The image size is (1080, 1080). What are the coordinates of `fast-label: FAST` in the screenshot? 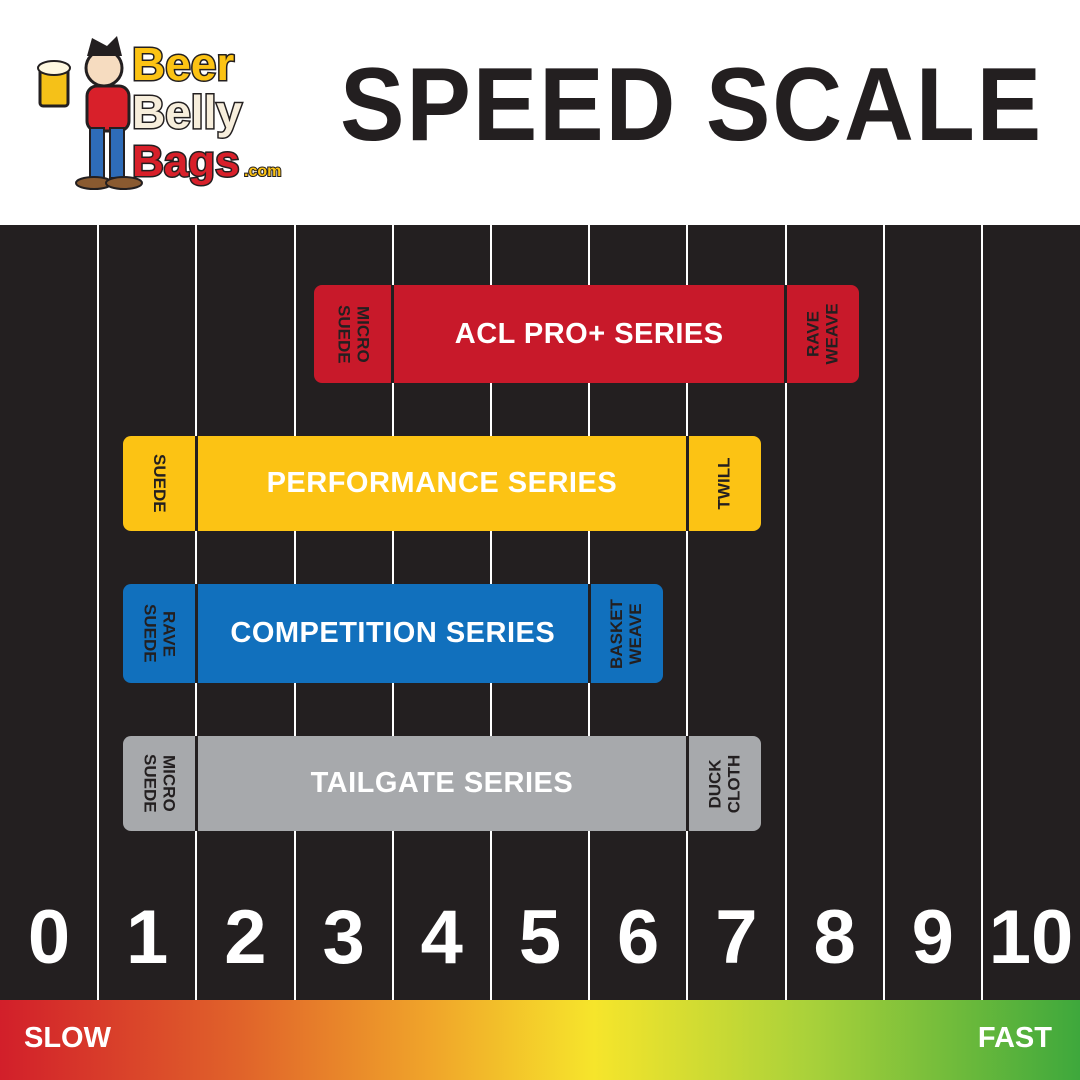 It's located at (1014, 1038).